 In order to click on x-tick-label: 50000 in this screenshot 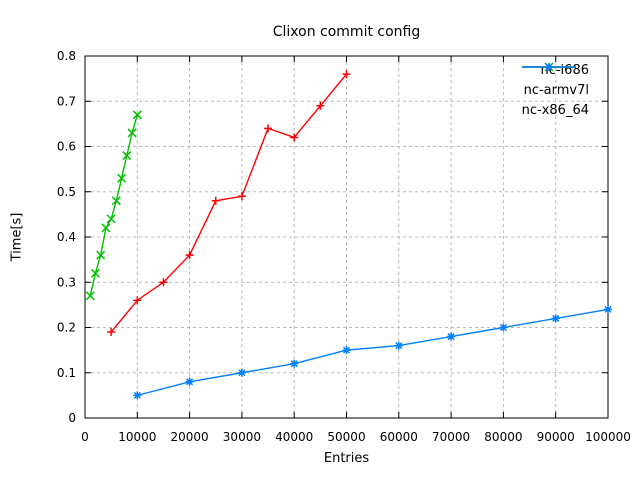, I will do `click(346, 437)`.